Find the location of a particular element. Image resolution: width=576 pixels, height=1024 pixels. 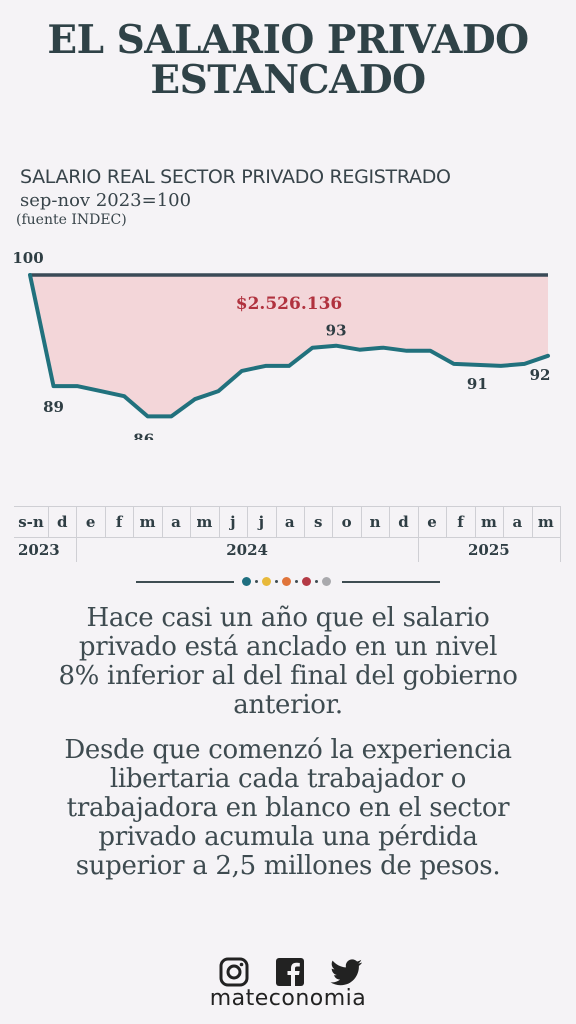

paragraph-1-line: 8% inferior al del final del gobierno is located at coordinates (288, 676).